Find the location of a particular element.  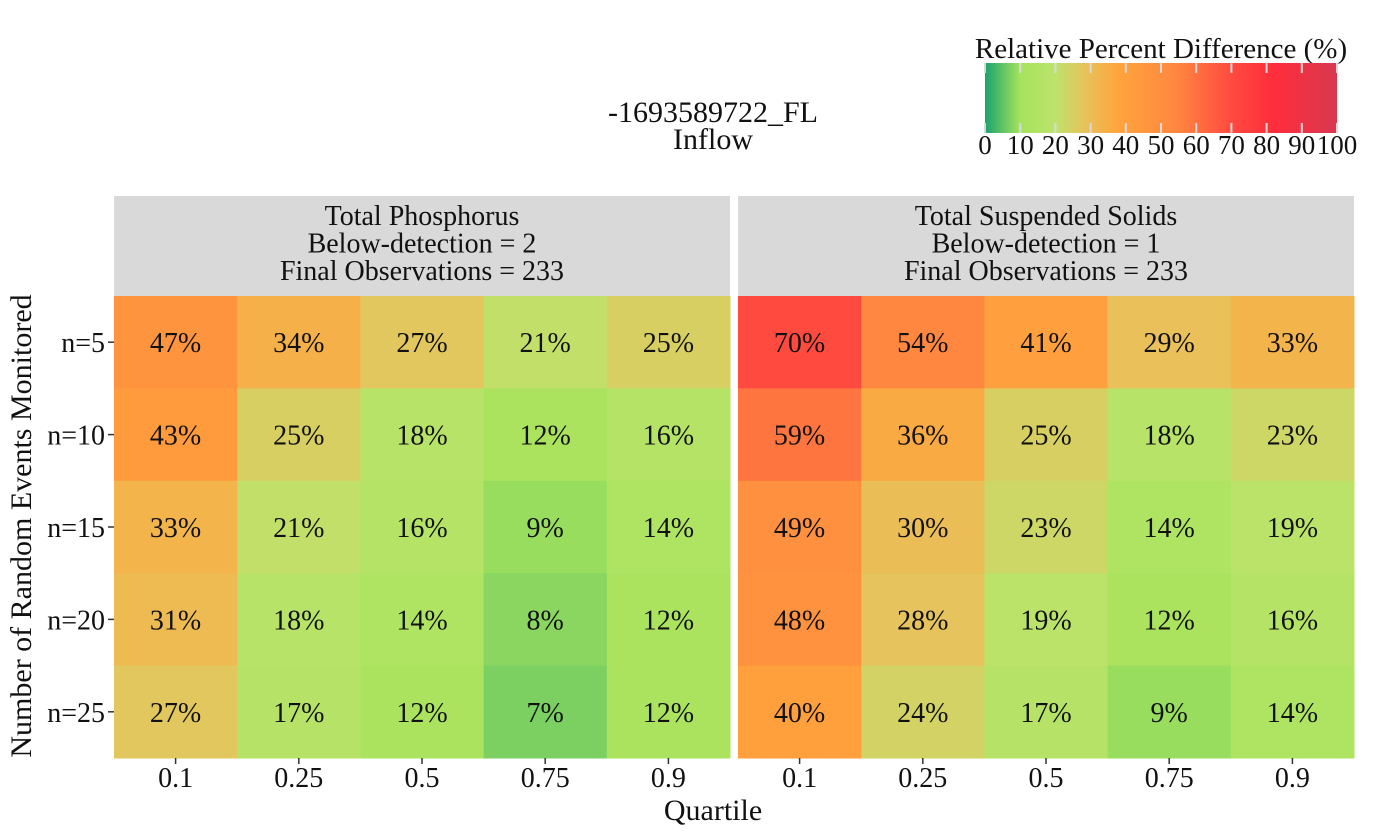

panel-header-line: Total Phosphorus is located at coordinates (422, 216).